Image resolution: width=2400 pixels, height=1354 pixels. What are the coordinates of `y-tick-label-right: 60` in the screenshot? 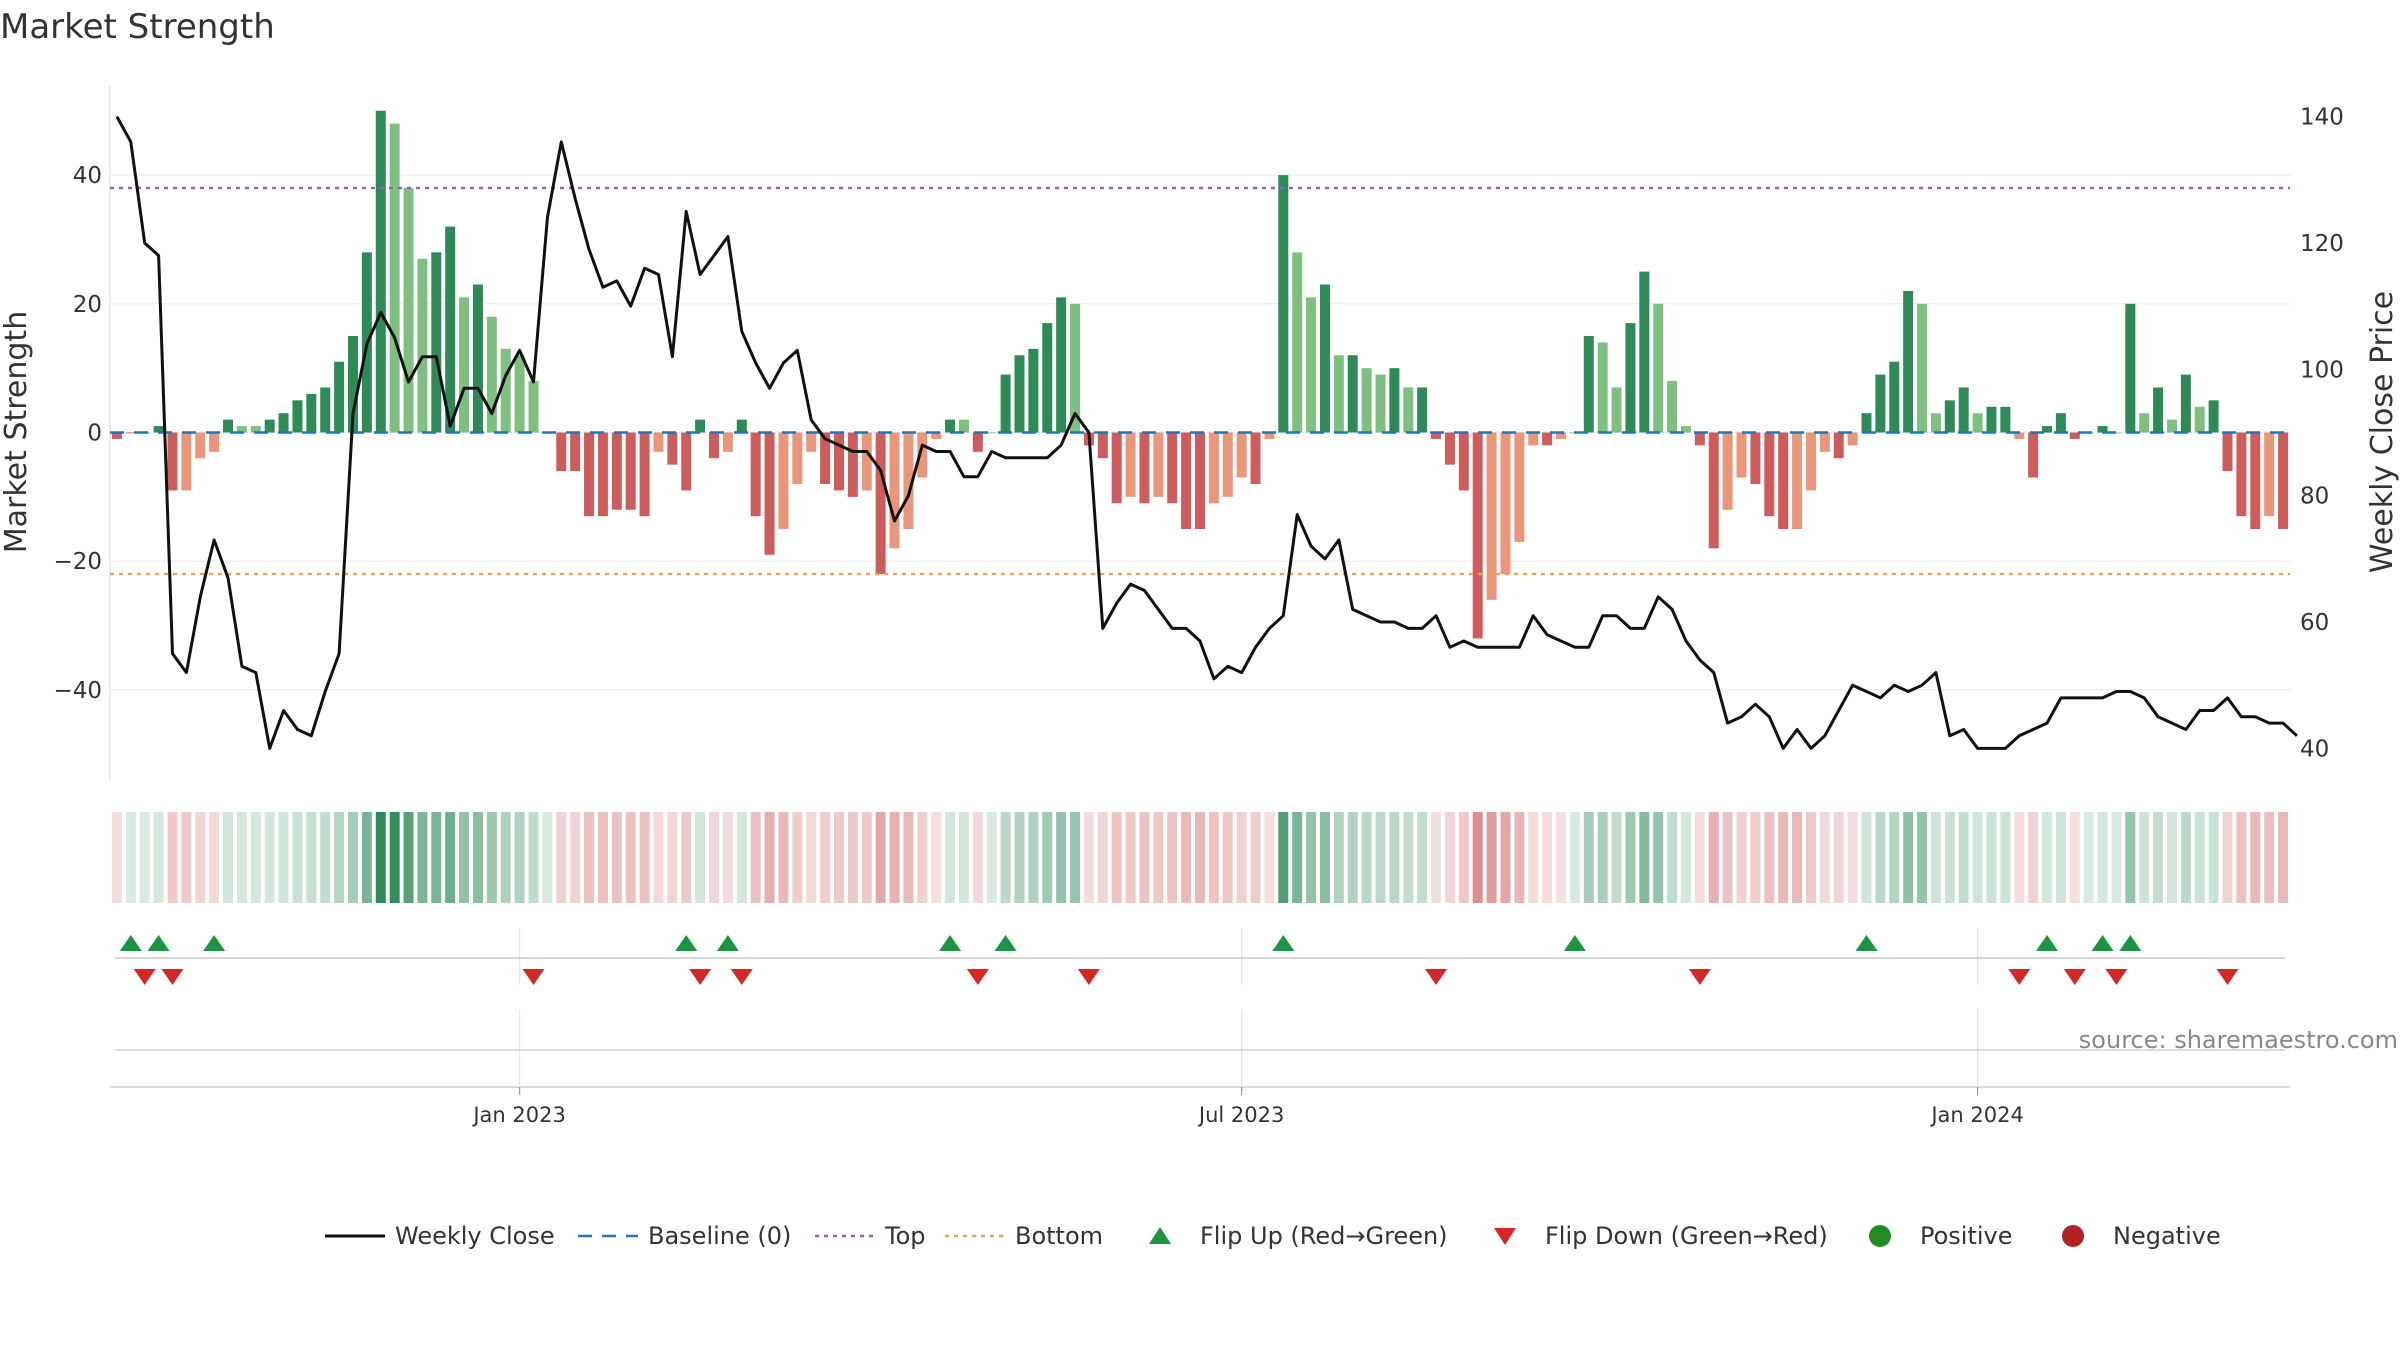 It's located at (2314, 623).